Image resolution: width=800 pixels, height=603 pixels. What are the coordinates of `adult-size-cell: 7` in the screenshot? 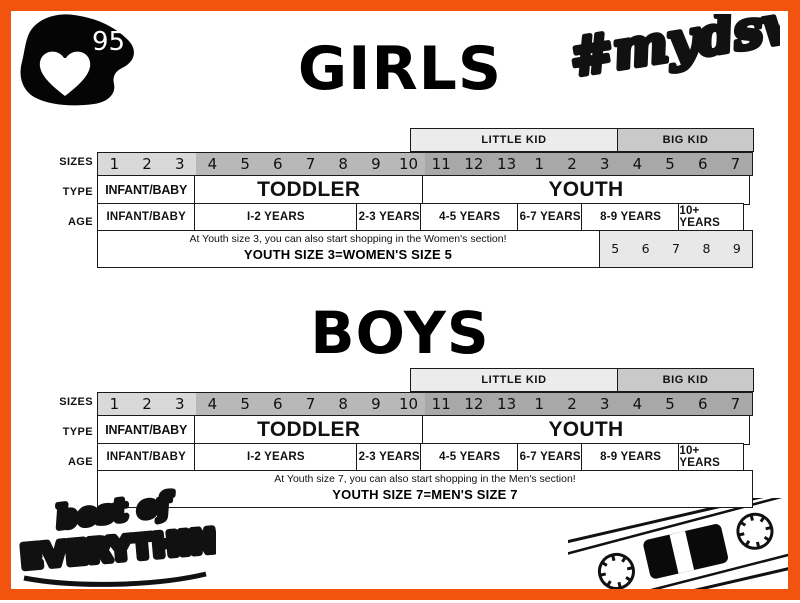 It's located at (676, 248).